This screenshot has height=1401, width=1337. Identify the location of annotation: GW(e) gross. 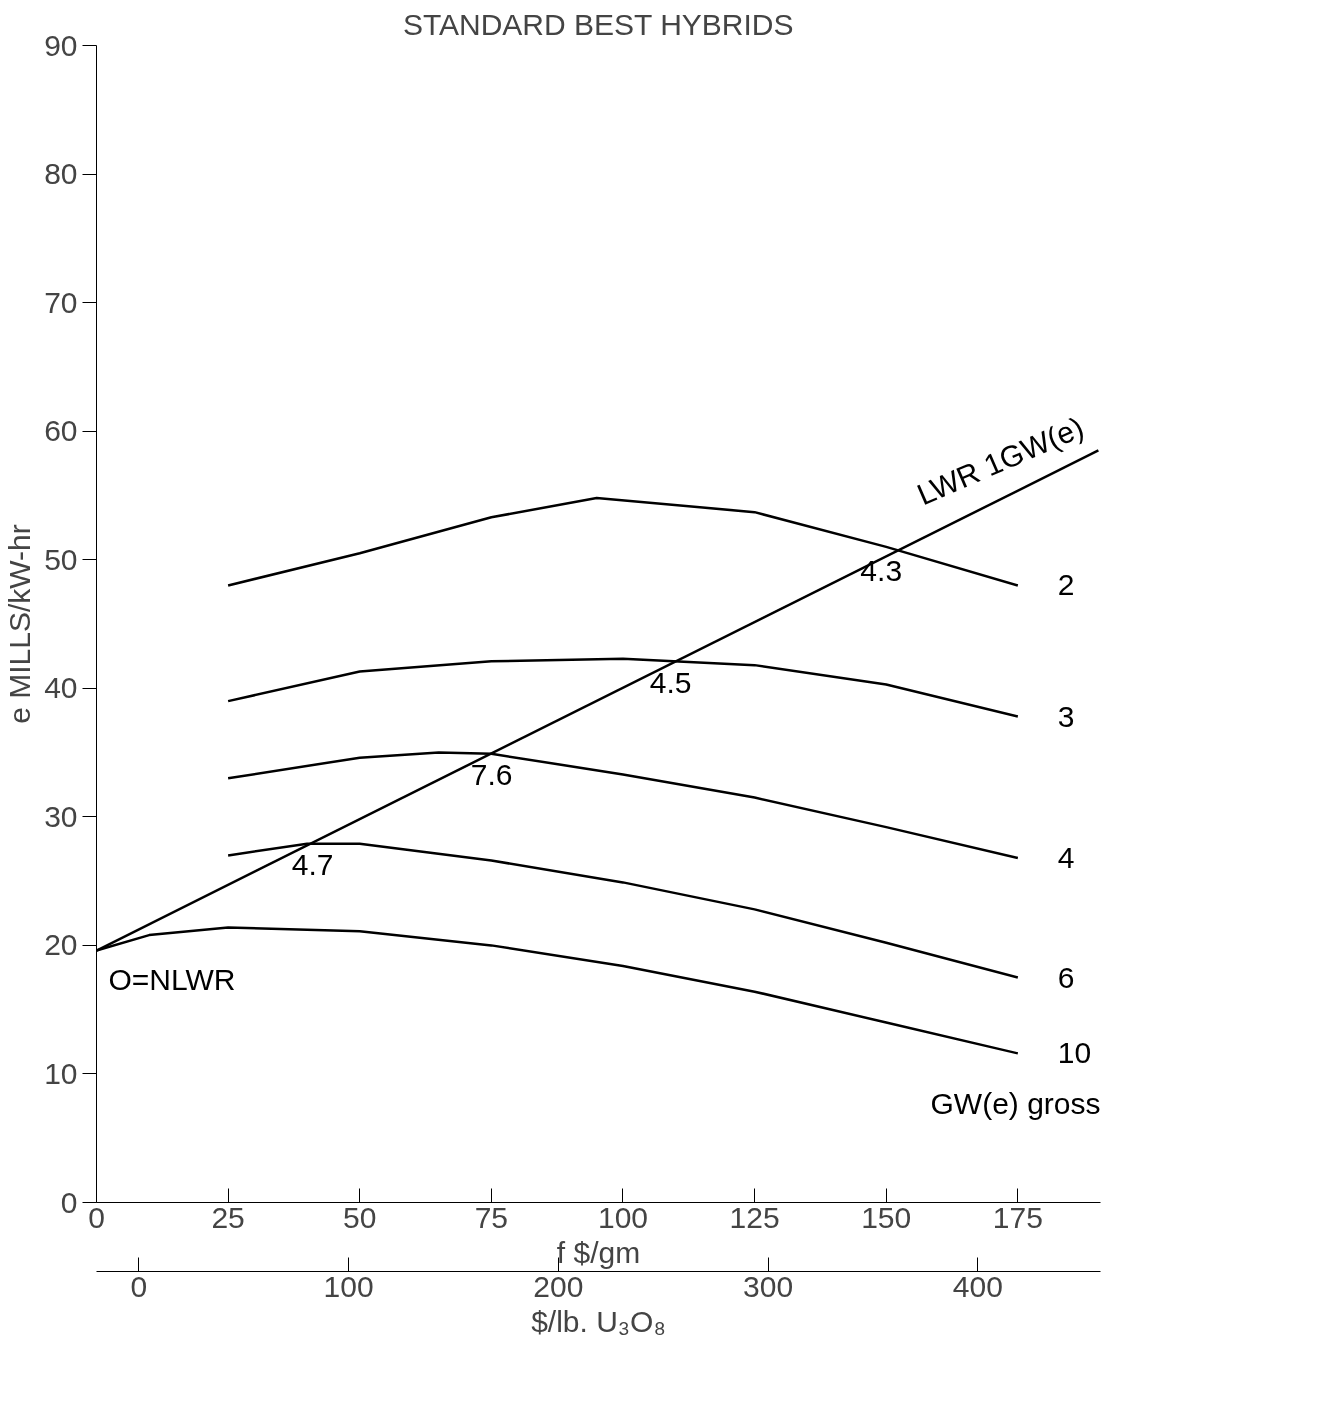
(1015, 1103).